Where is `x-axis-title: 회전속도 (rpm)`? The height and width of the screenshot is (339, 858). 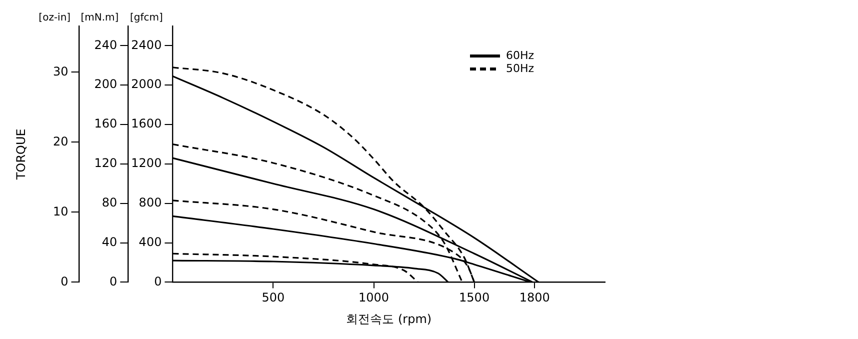
x-axis-title: 회전속도 (rpm) is located at coordinates (389, 319).